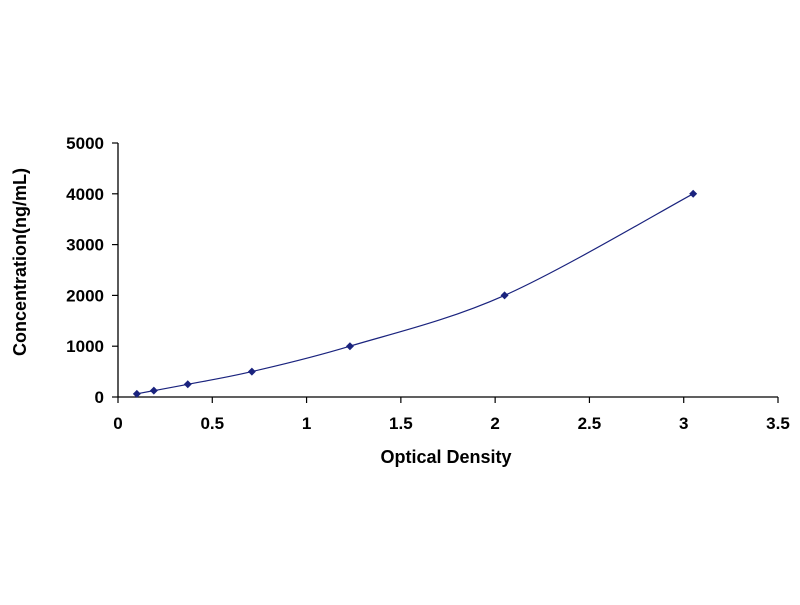  Describe the element at coordinates (212, 423) in the screenshot. I see `x-tick-label: 0.5` at that location.